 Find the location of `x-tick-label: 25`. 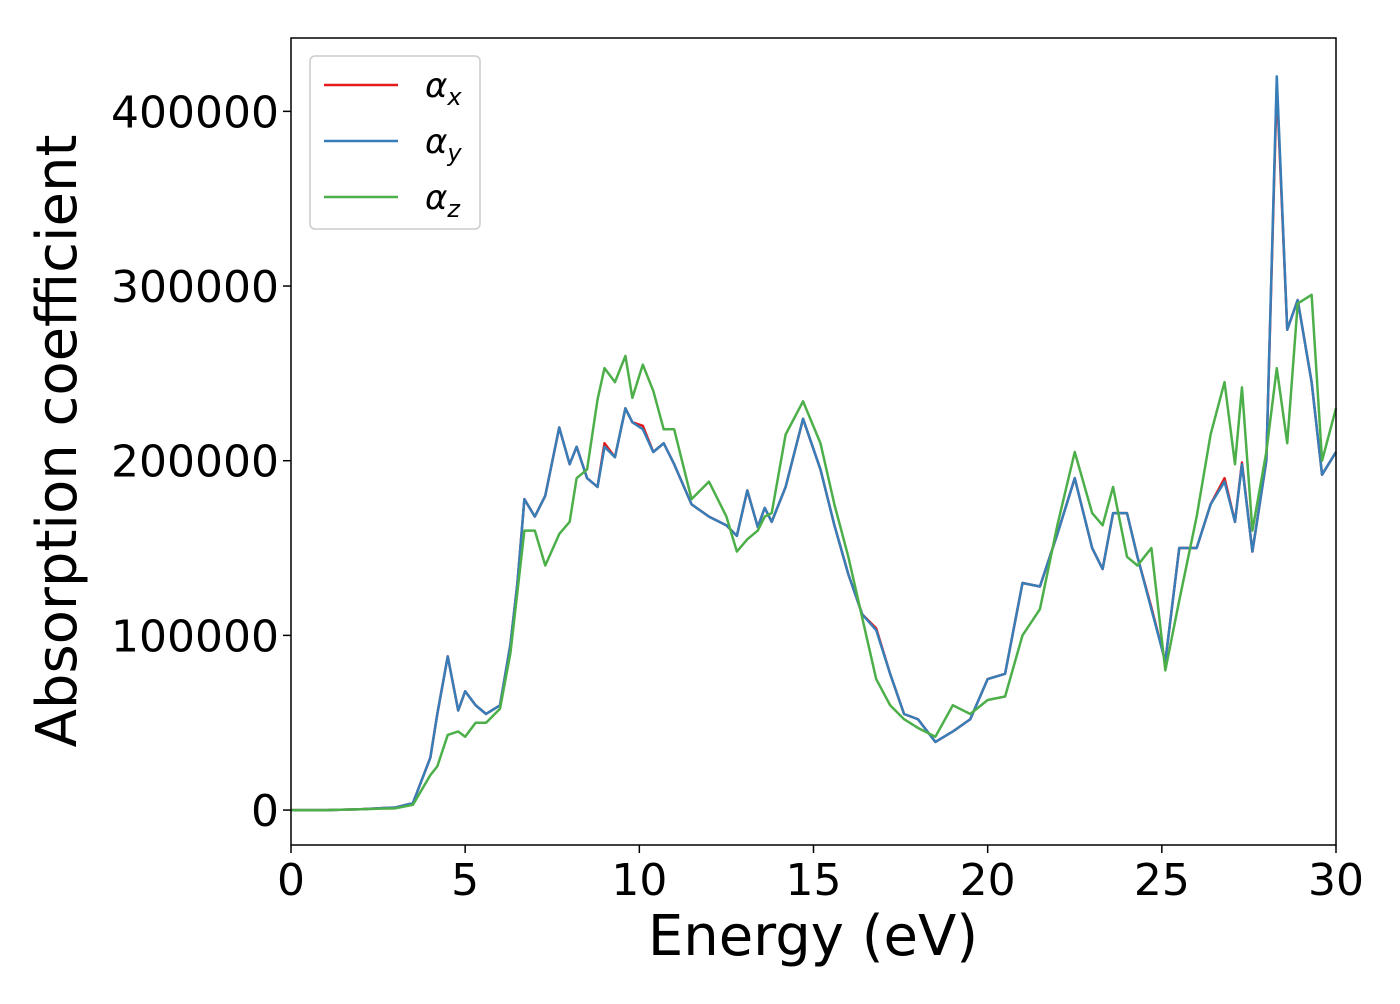

x-tick-label: 25 is located at coordinates (1162, 880).